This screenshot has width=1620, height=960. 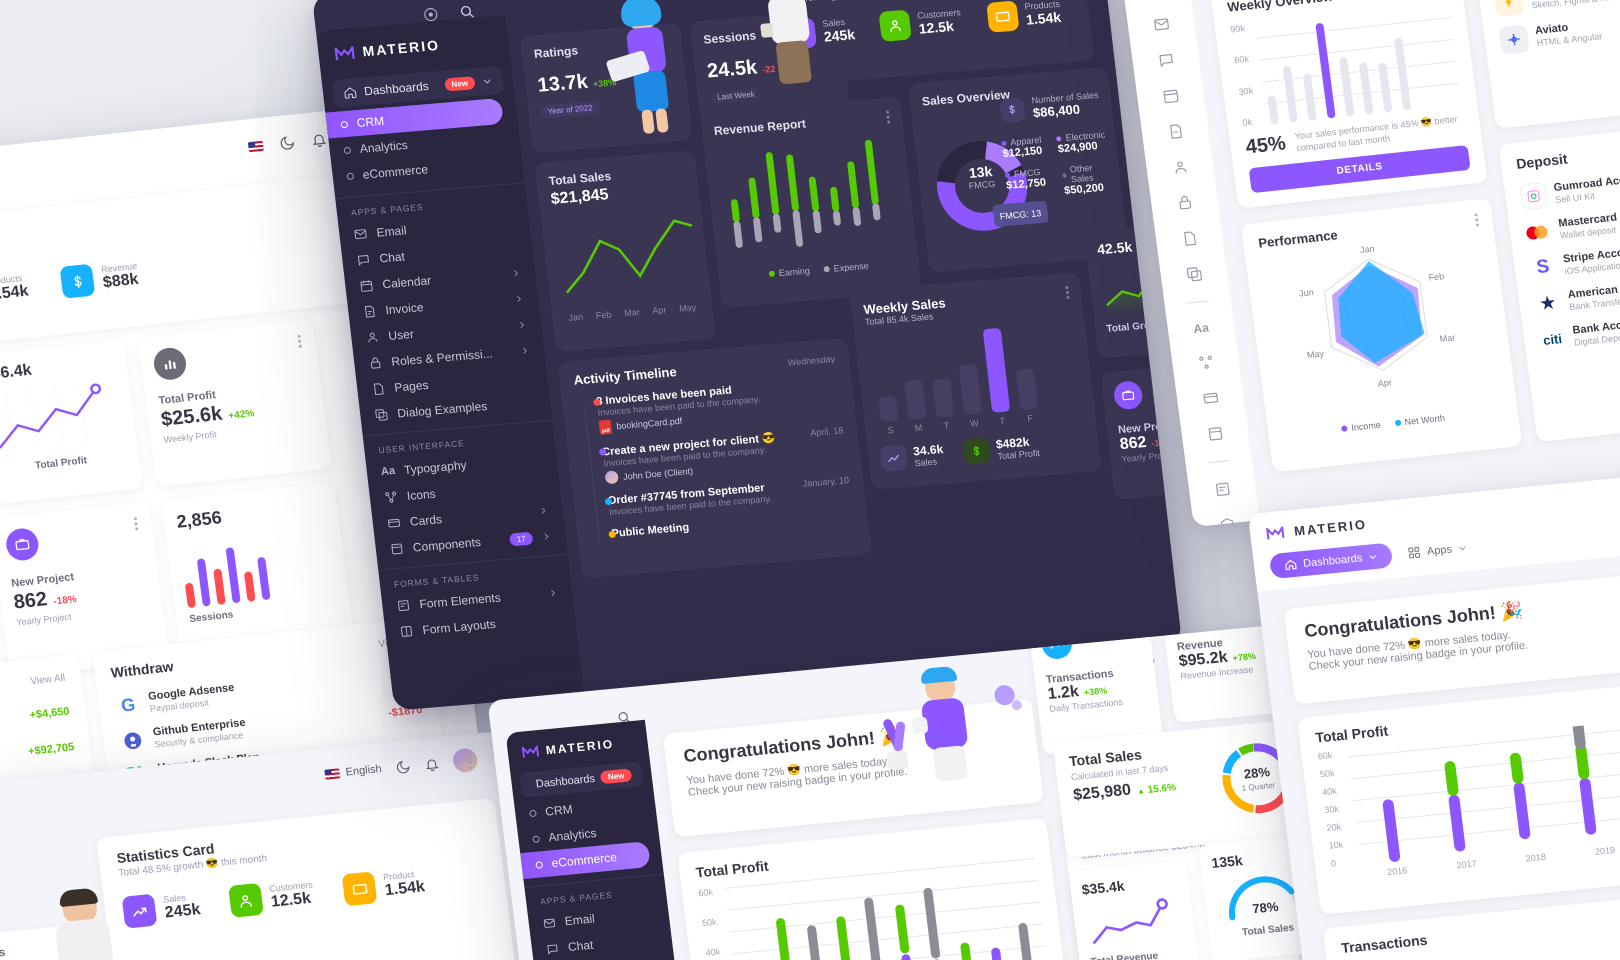 I want to click on label: Components, so click(x=447, y=545).